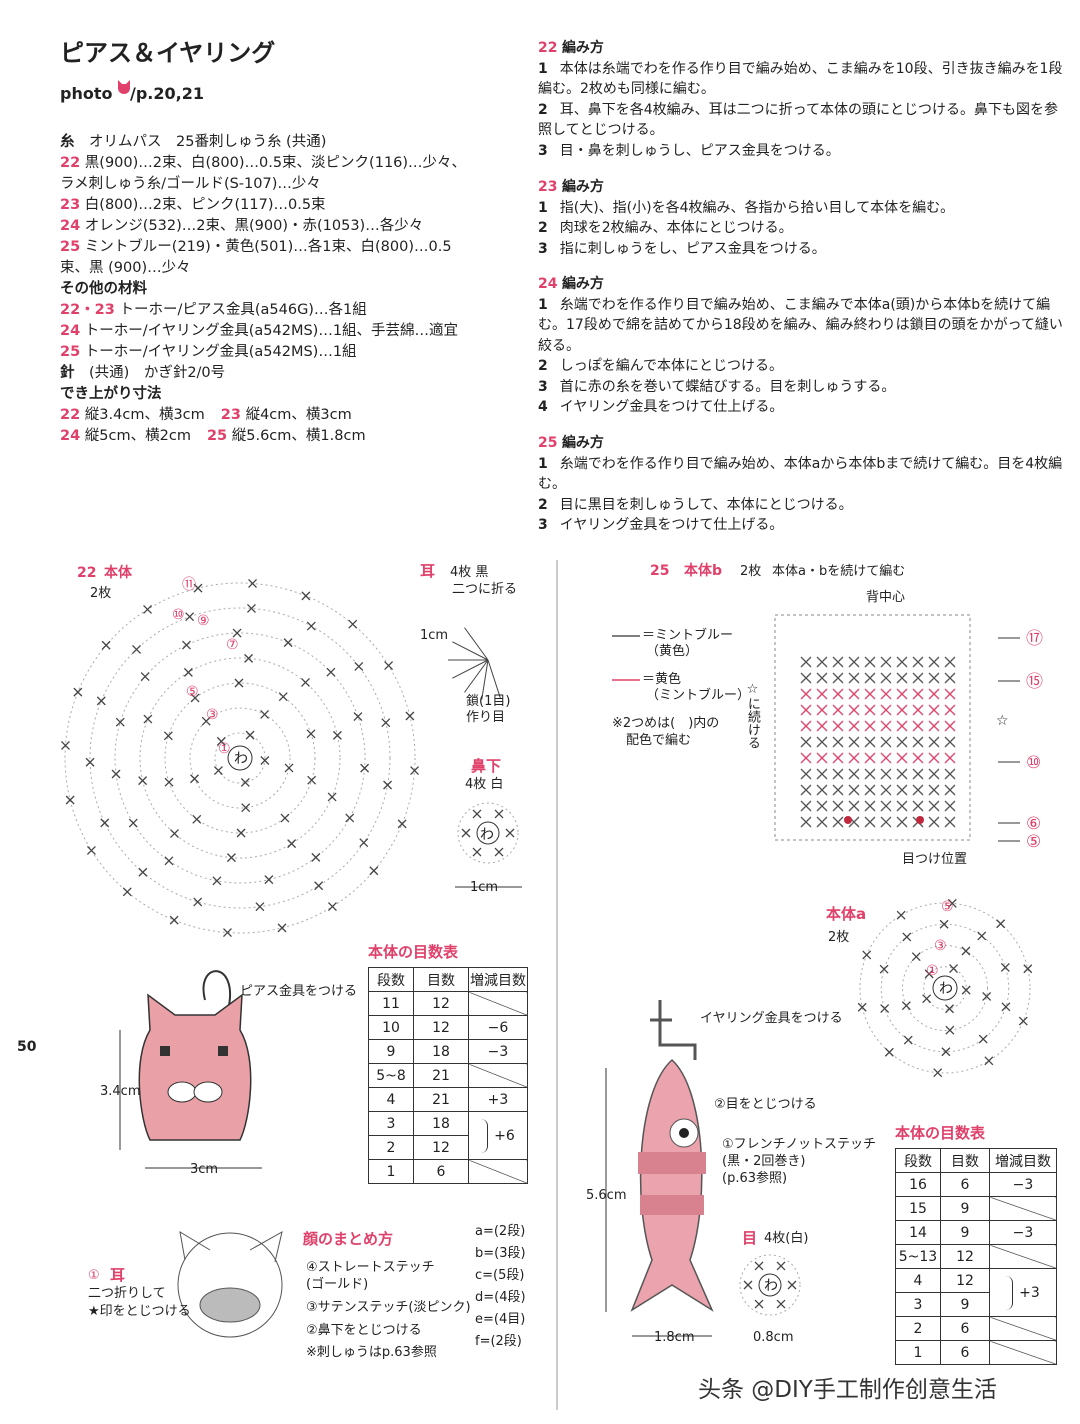 The image size is (1080, 1424). What do you see at coordinates (918, 1184) in the screenshot?
I see `cell: 16` at bounding box center [918, 1184].